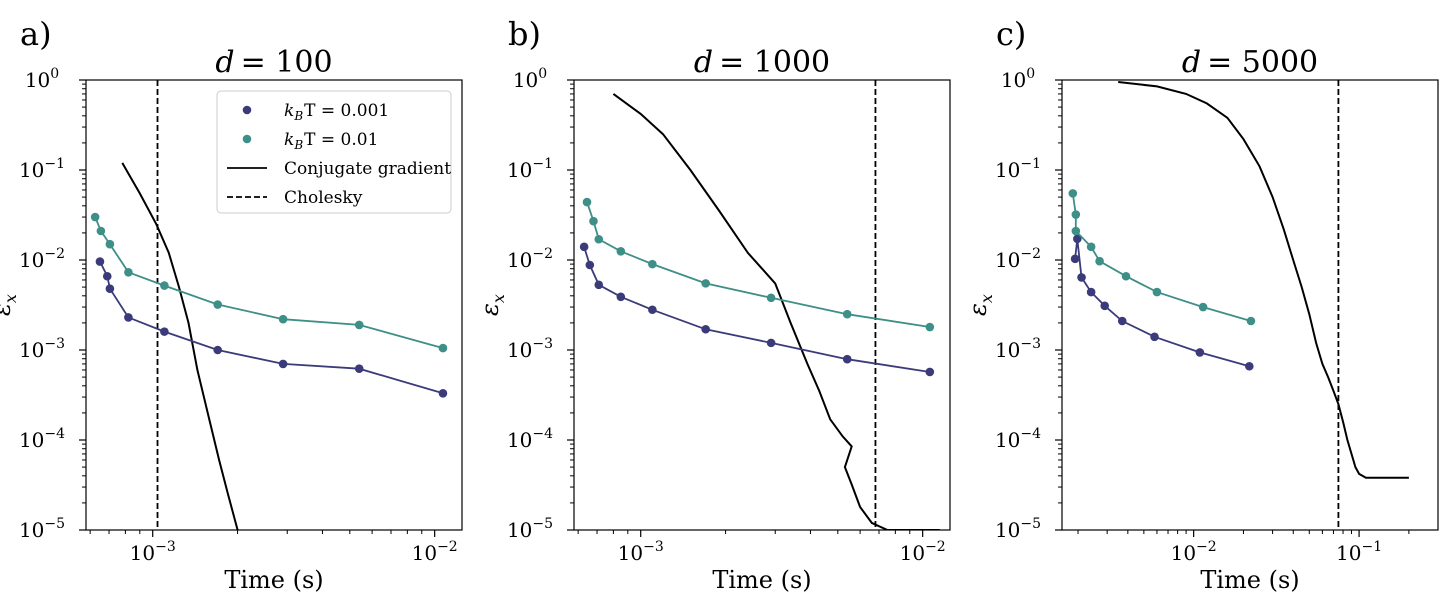  I want to click on panel-title: d = 5000, so click(1250, 62).